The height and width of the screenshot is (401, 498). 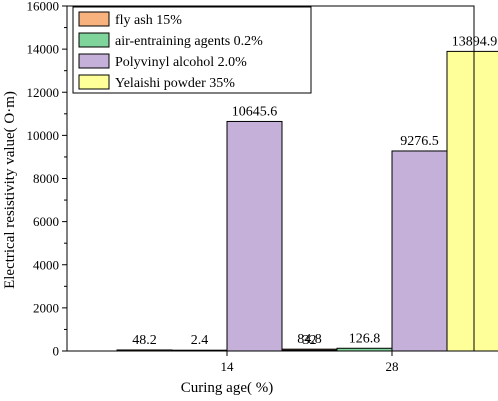 I want to click on y-tick-label-2000: 2000, so click(x=46, y=307).